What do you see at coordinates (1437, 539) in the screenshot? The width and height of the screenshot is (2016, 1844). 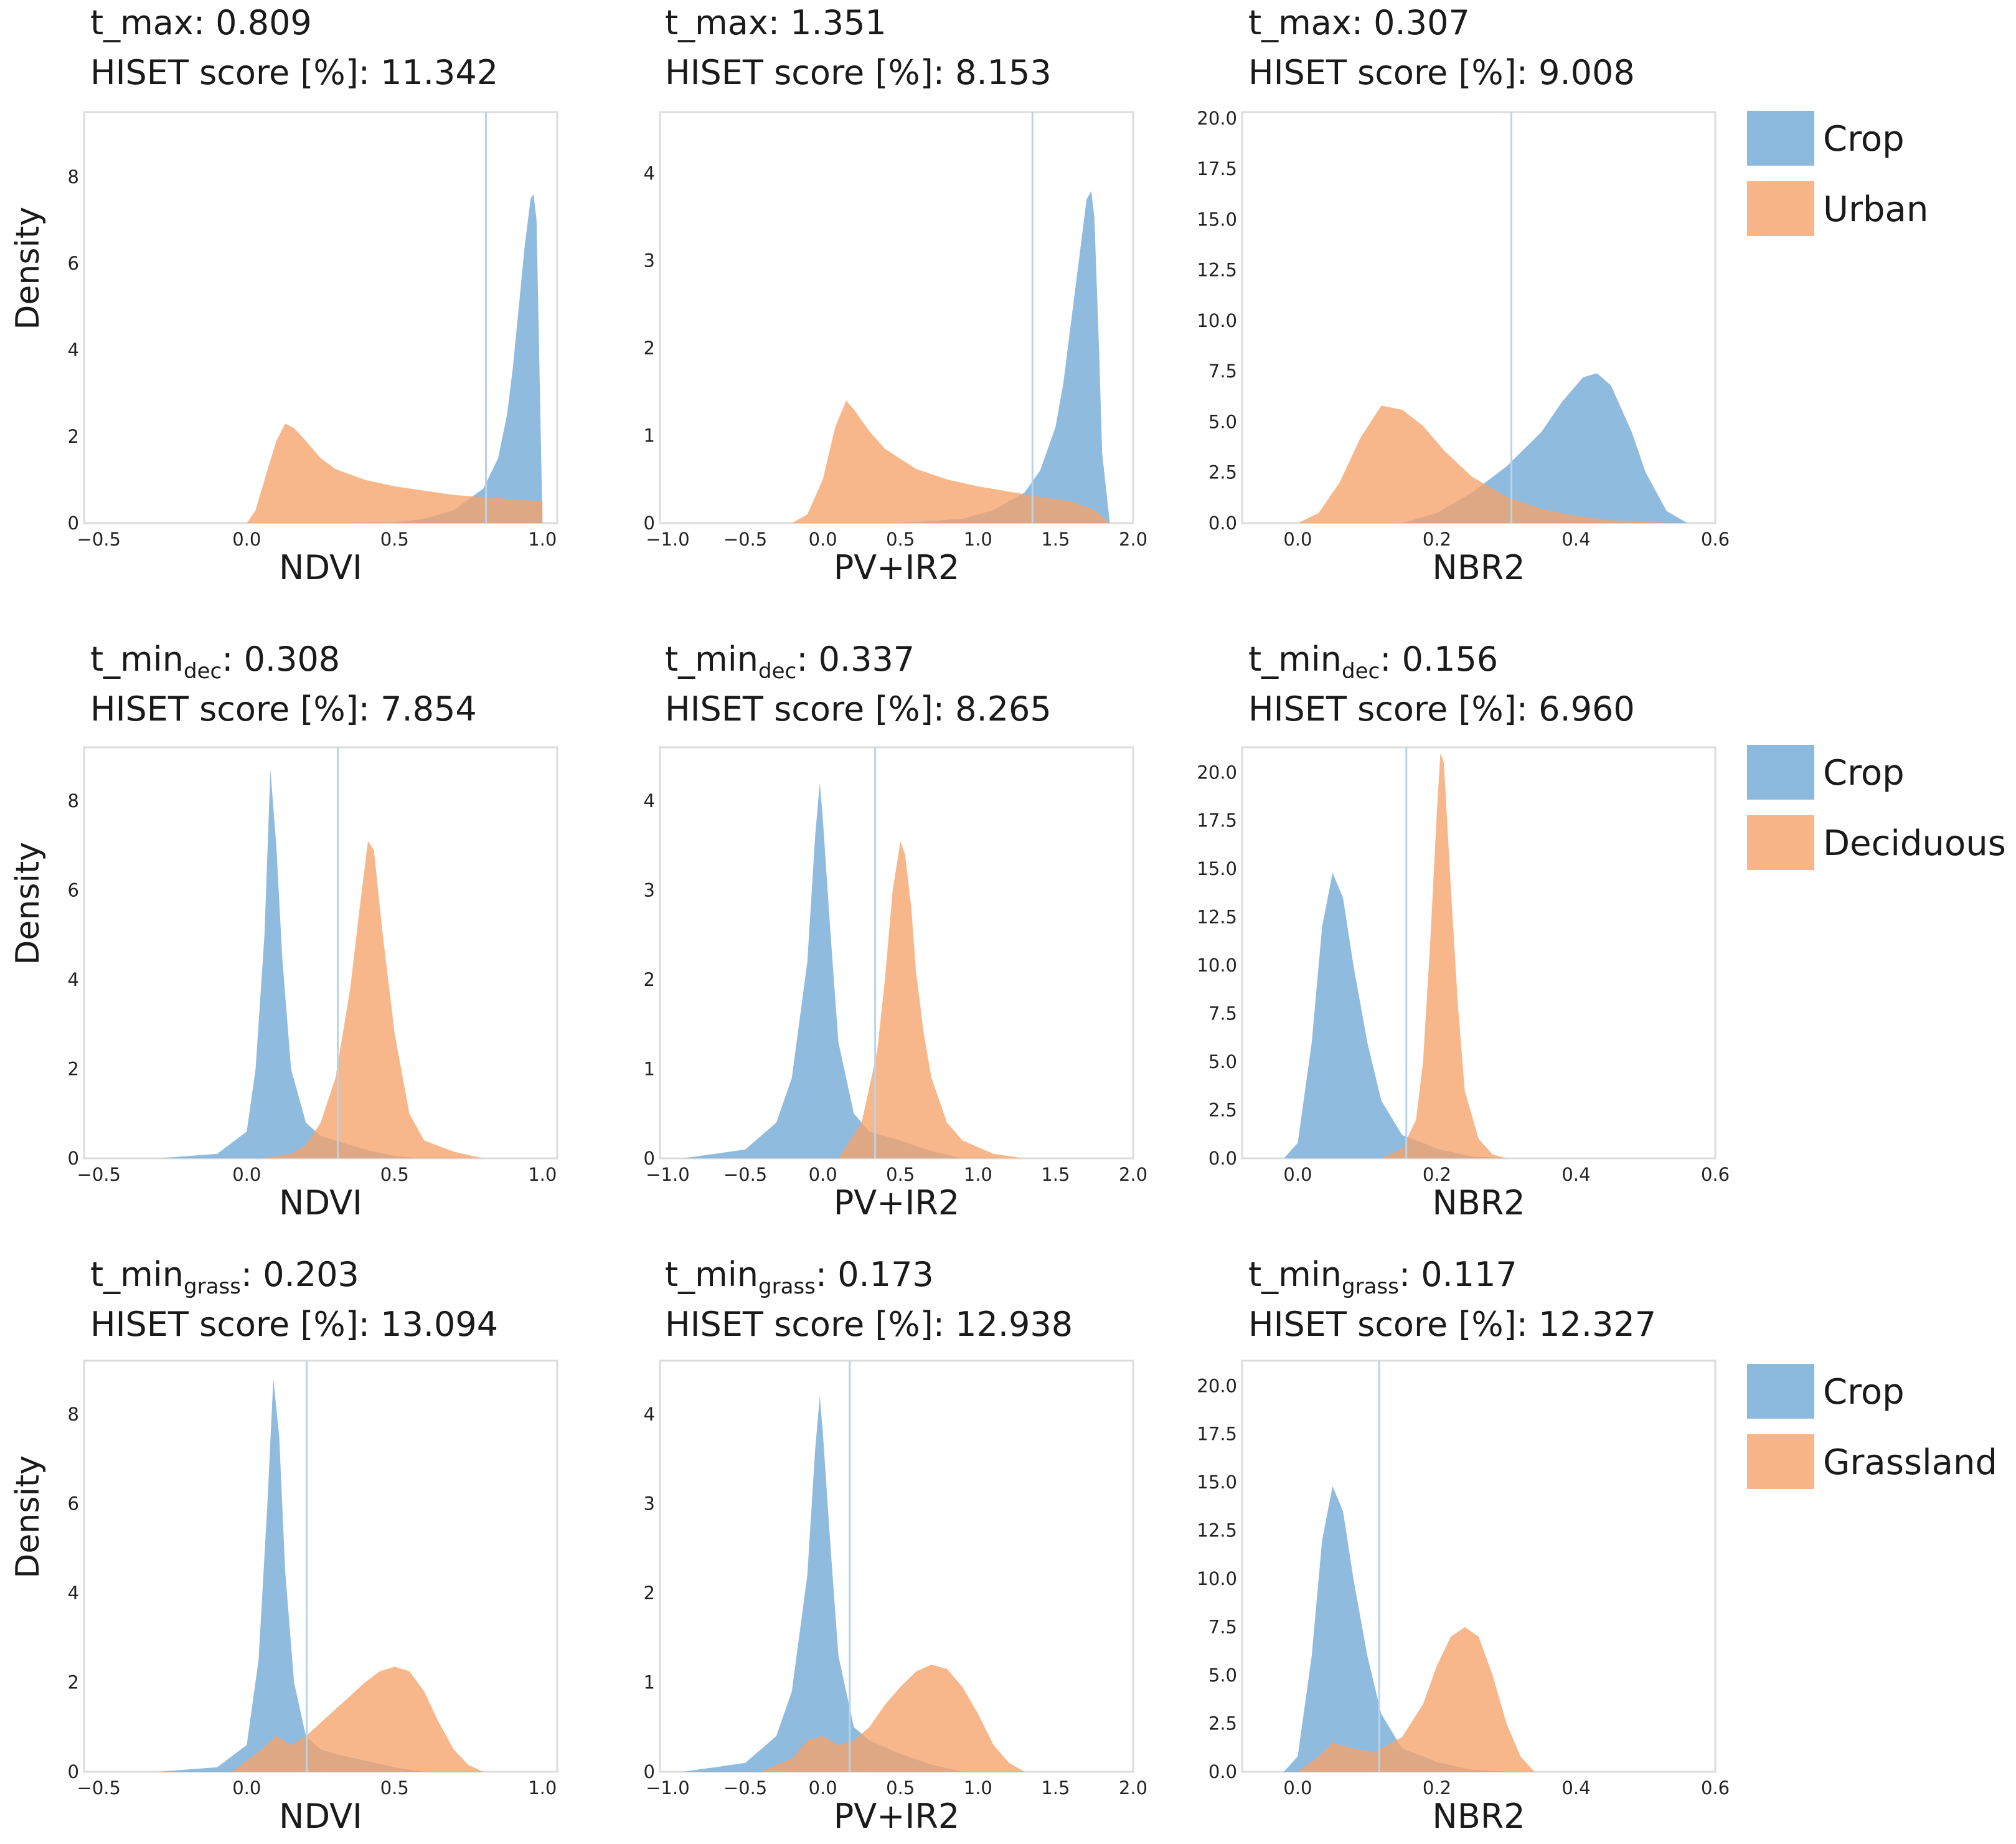 I see `x-tick-label: 0.2` at bounding box center [1437, 539].